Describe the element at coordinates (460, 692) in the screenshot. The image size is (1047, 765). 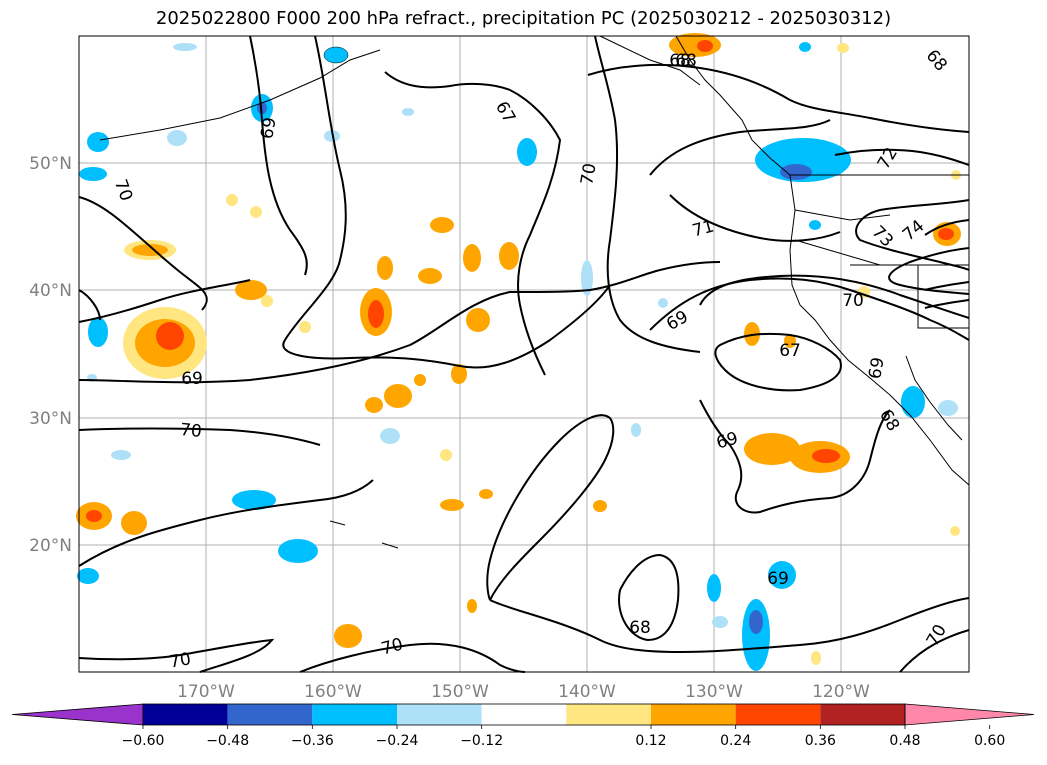
I see `longitude-label: 150°W` at that location.